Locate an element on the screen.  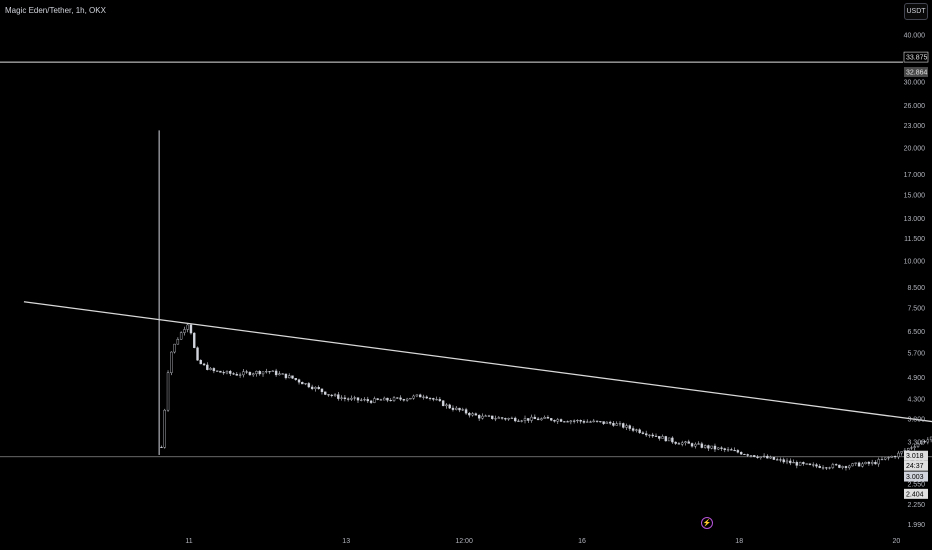
price-label-stop: 2.404 is located at coordinates (915, 494).